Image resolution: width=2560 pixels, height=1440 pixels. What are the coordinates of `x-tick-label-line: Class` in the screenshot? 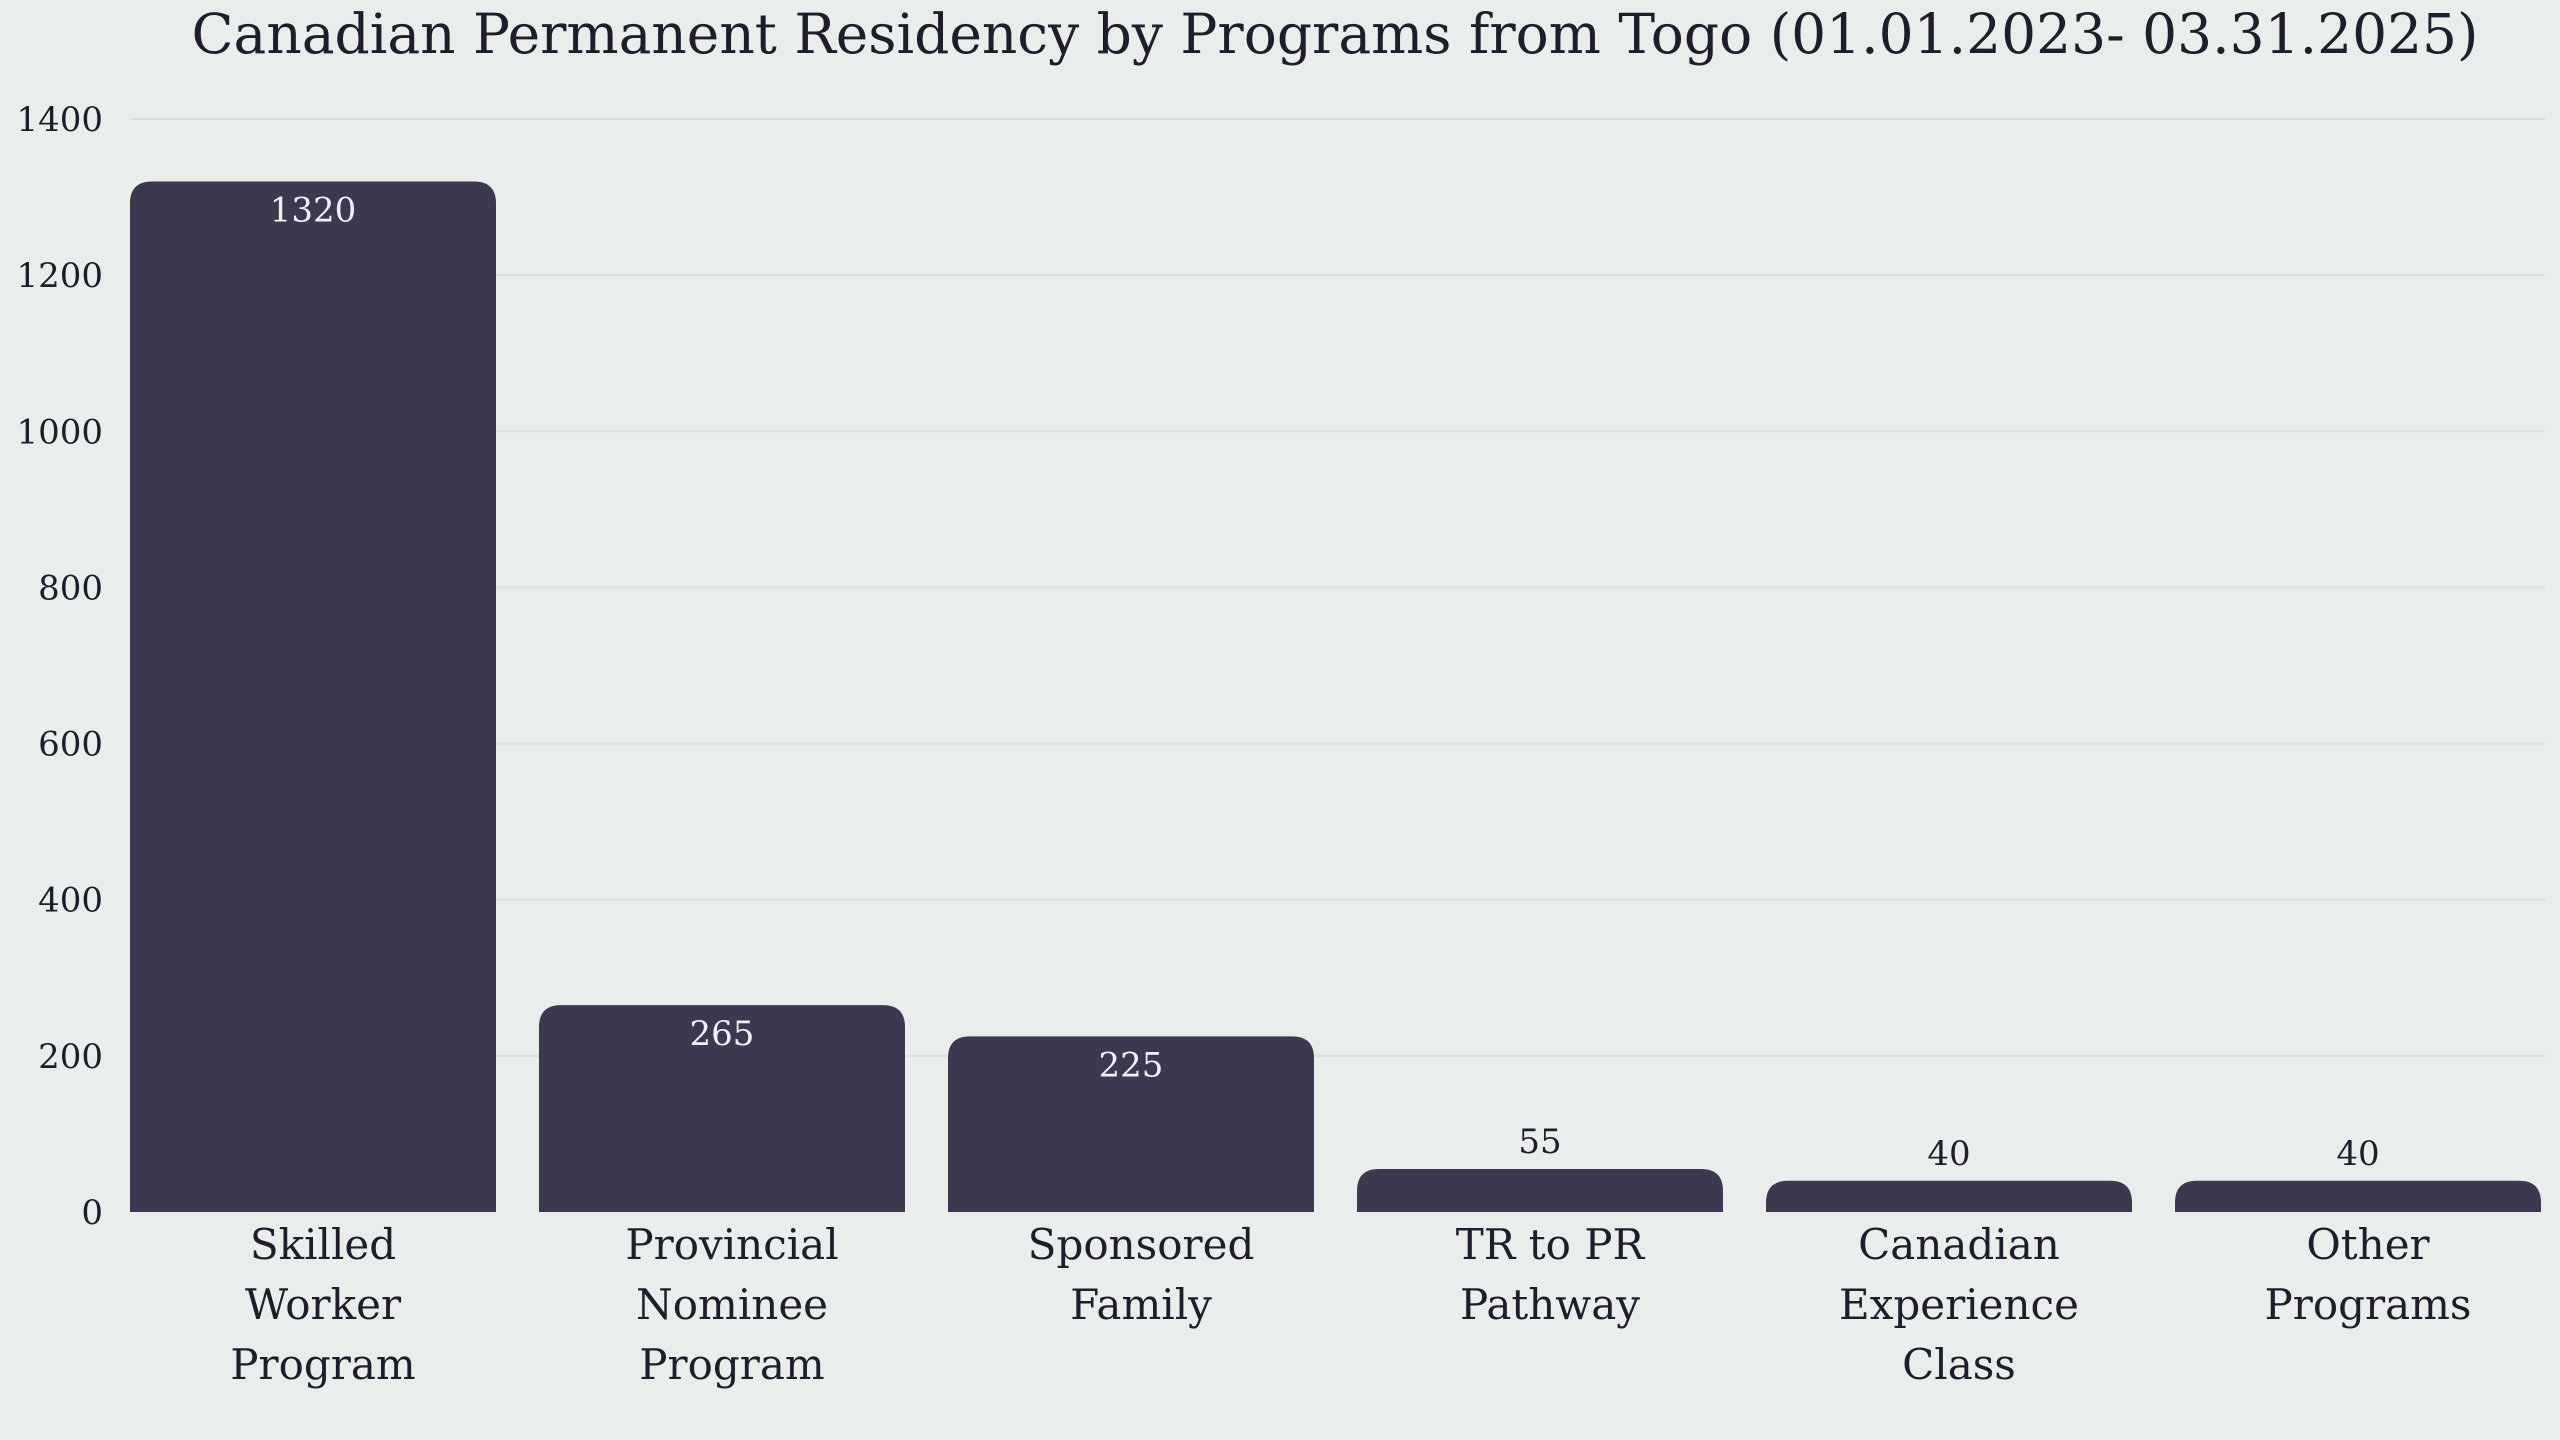 It's located at (1959, 1364).